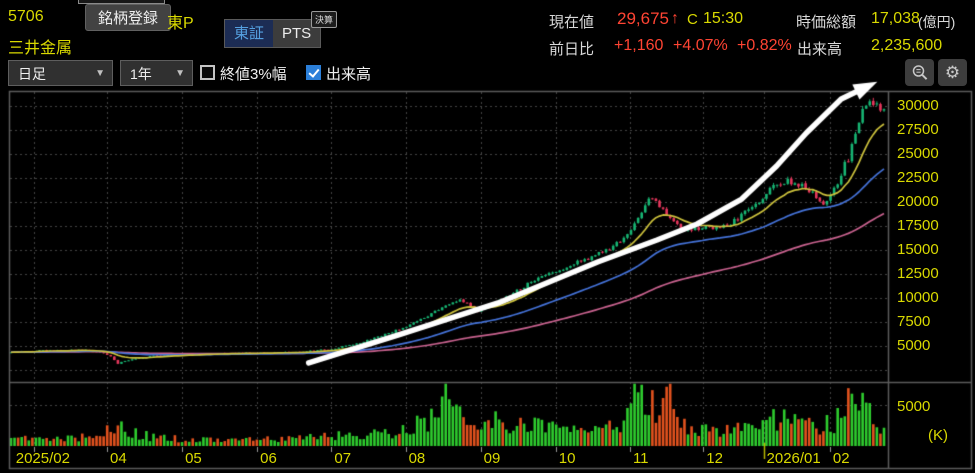 The height and width of the screenshot is (473, 975). What do you see at coordinates (249, 33) in the screenshot?
I see `tab-tse: 東証` at bounding box center [249, 33].